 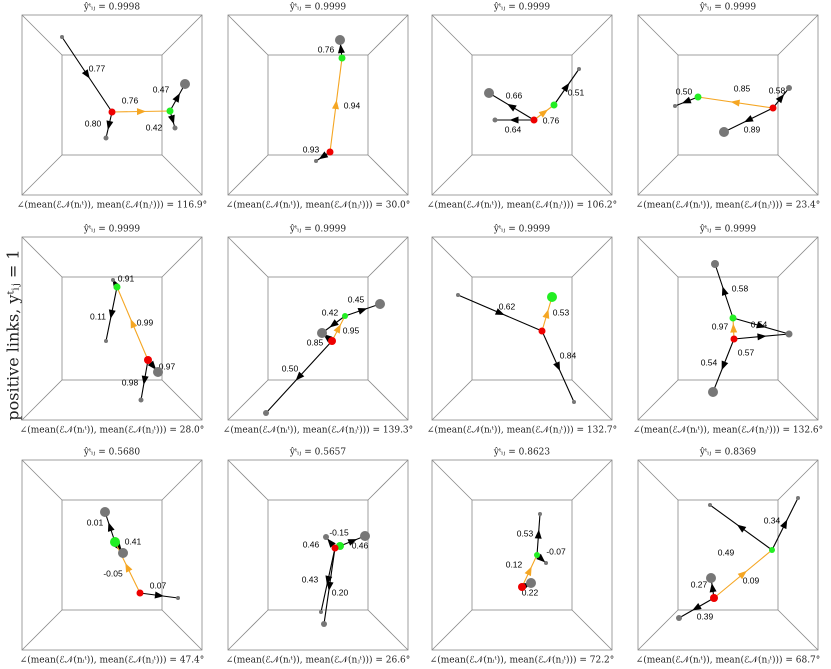 I want to click on edge-label: 0.98, so click(x=130, y=382).